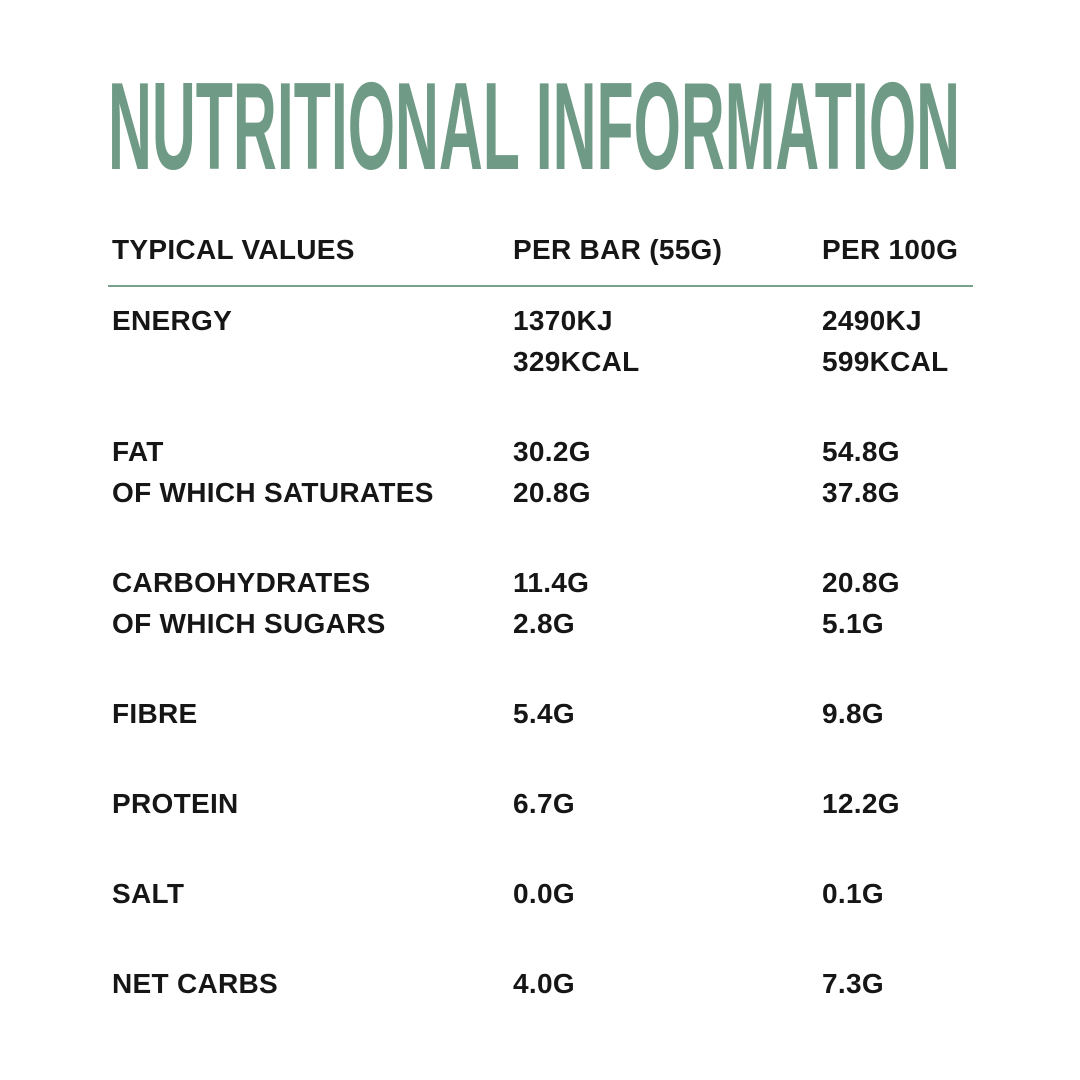 The height and width of the screenshot is (1080, 1080). I want to click on row-label: FAT, so click(138, 451).